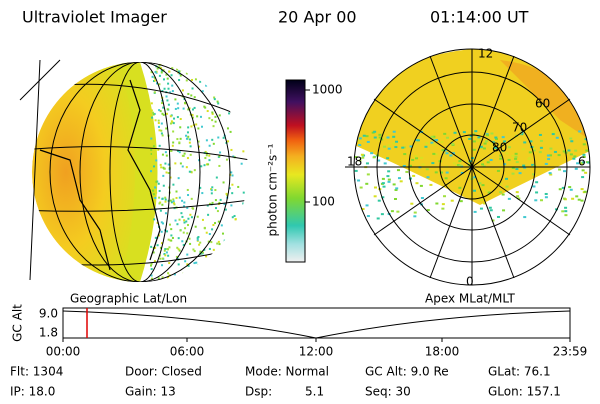  I want to click on info-text: Flt: 1304, so click(36, 372).